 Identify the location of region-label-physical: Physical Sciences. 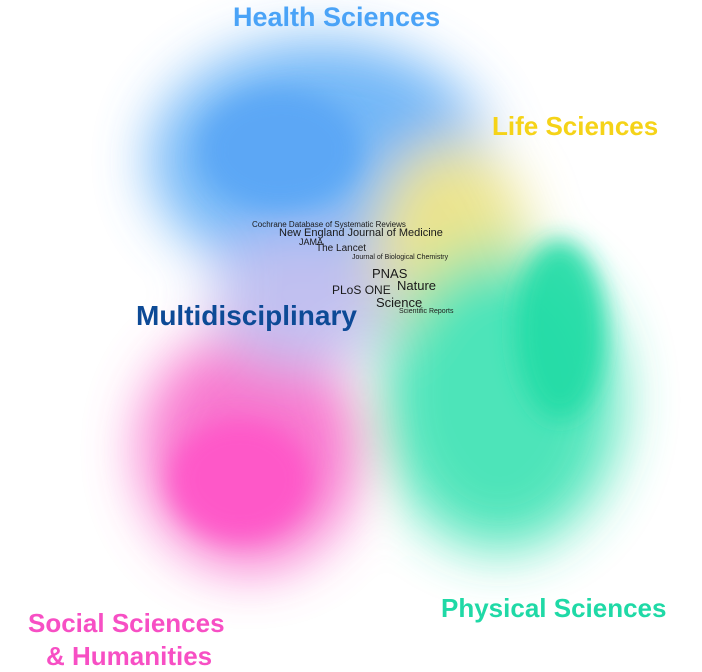
(554, 608).